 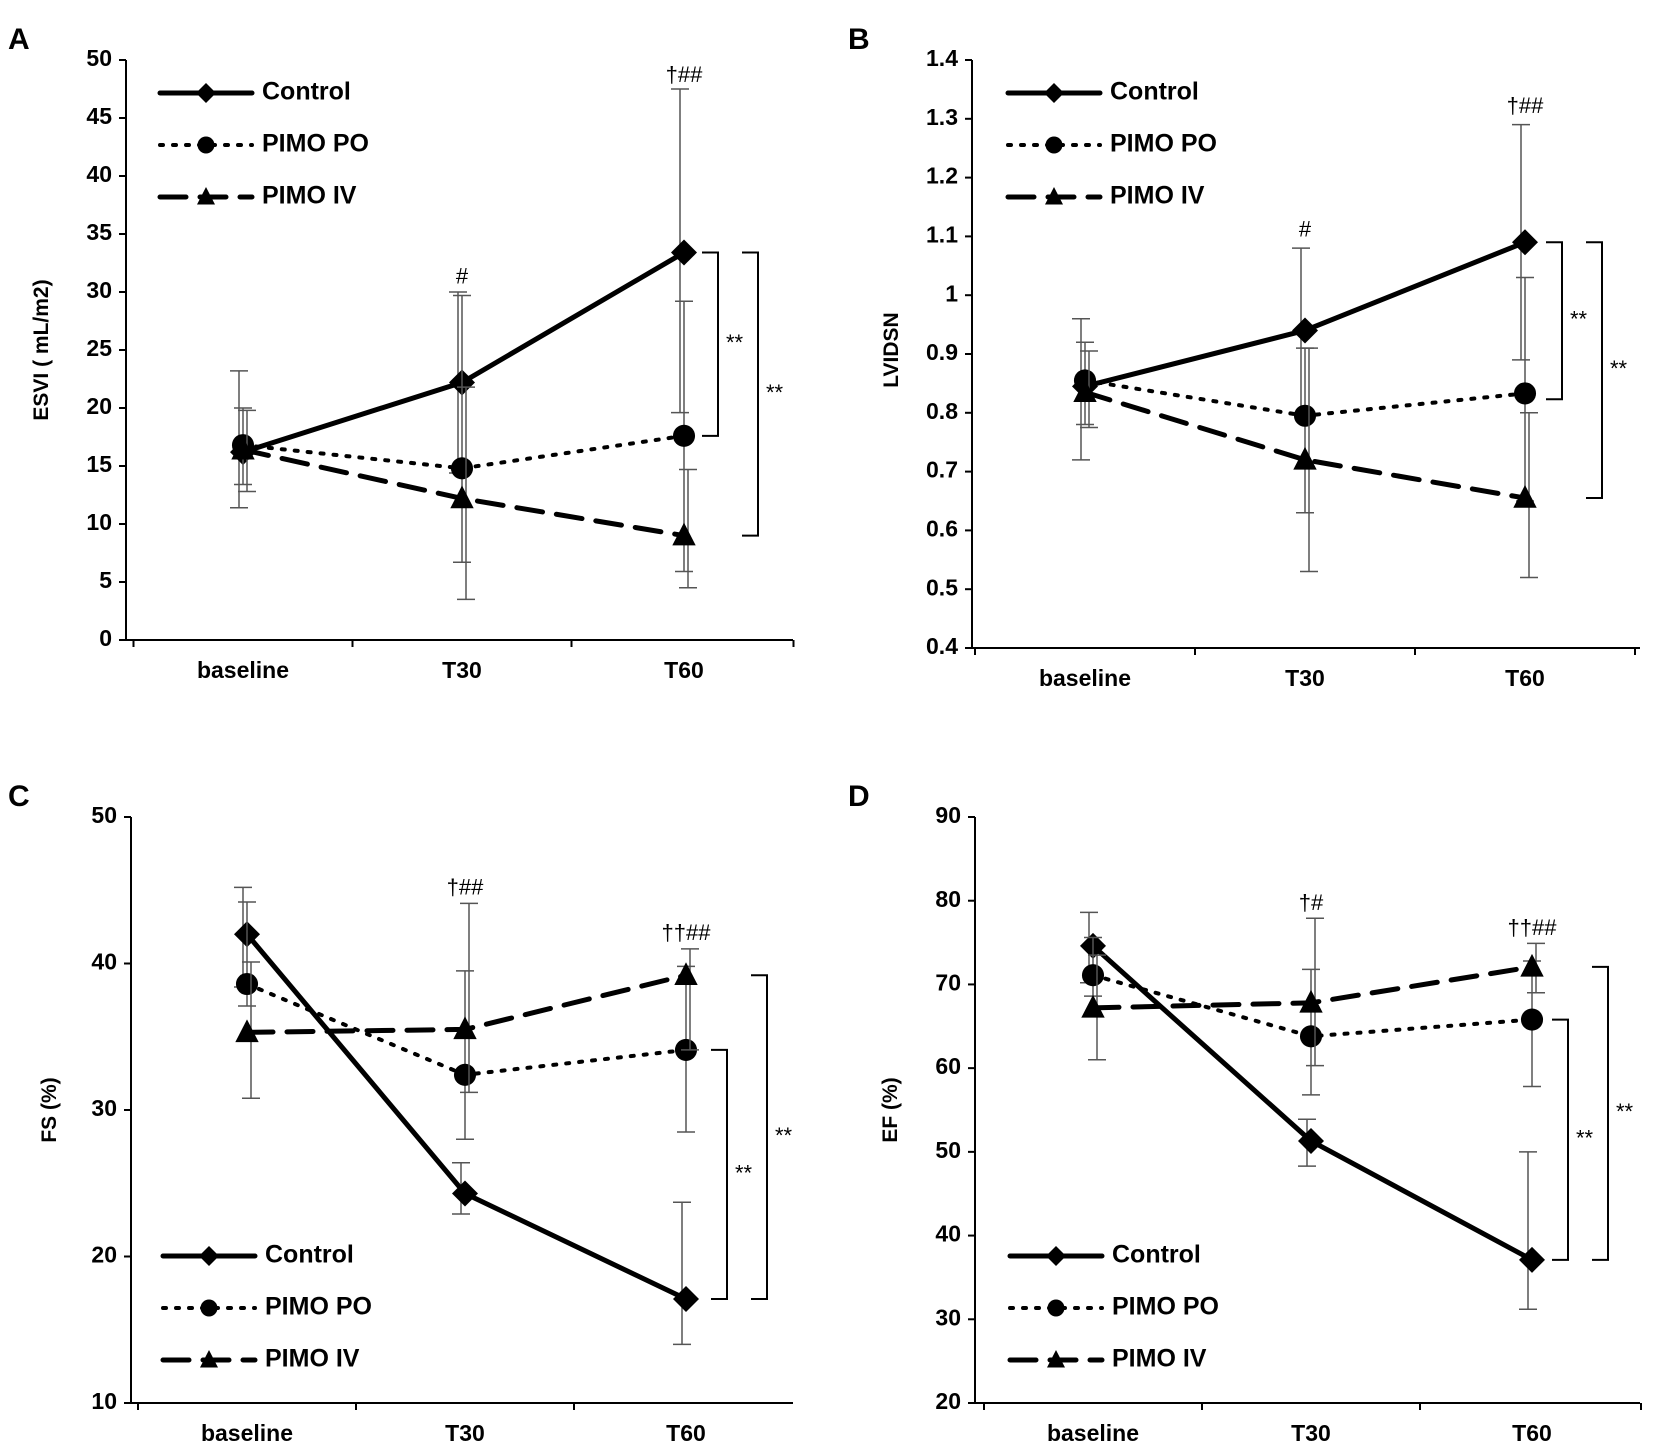 What do you see at coordinates (942, 234) in the screenshot?
I see `y-tick-label: 1.1` at bounding box center [942, 234].